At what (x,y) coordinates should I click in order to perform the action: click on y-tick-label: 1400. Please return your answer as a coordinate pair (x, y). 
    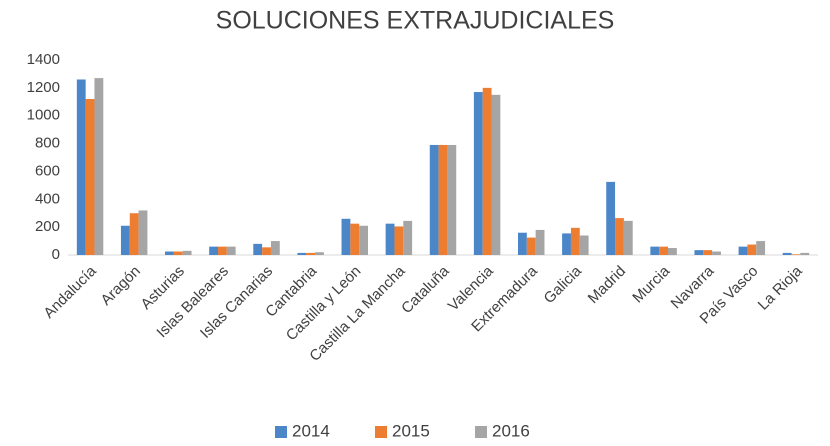
    Looking at the image, I should click on (43, 59).